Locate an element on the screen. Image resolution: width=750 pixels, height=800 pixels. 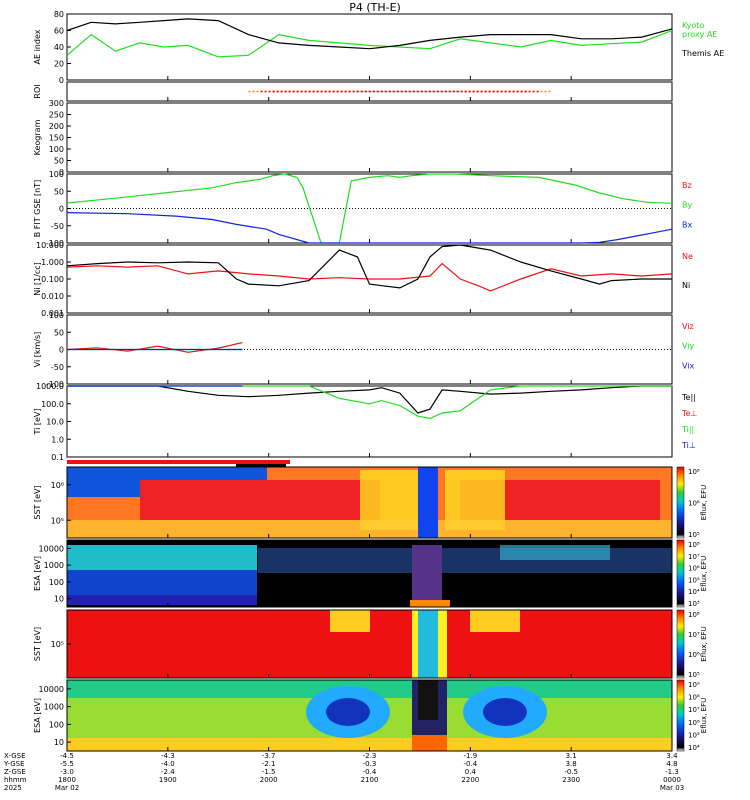
y-tick-label: 1000.0 is located at coordinates (50, 386).